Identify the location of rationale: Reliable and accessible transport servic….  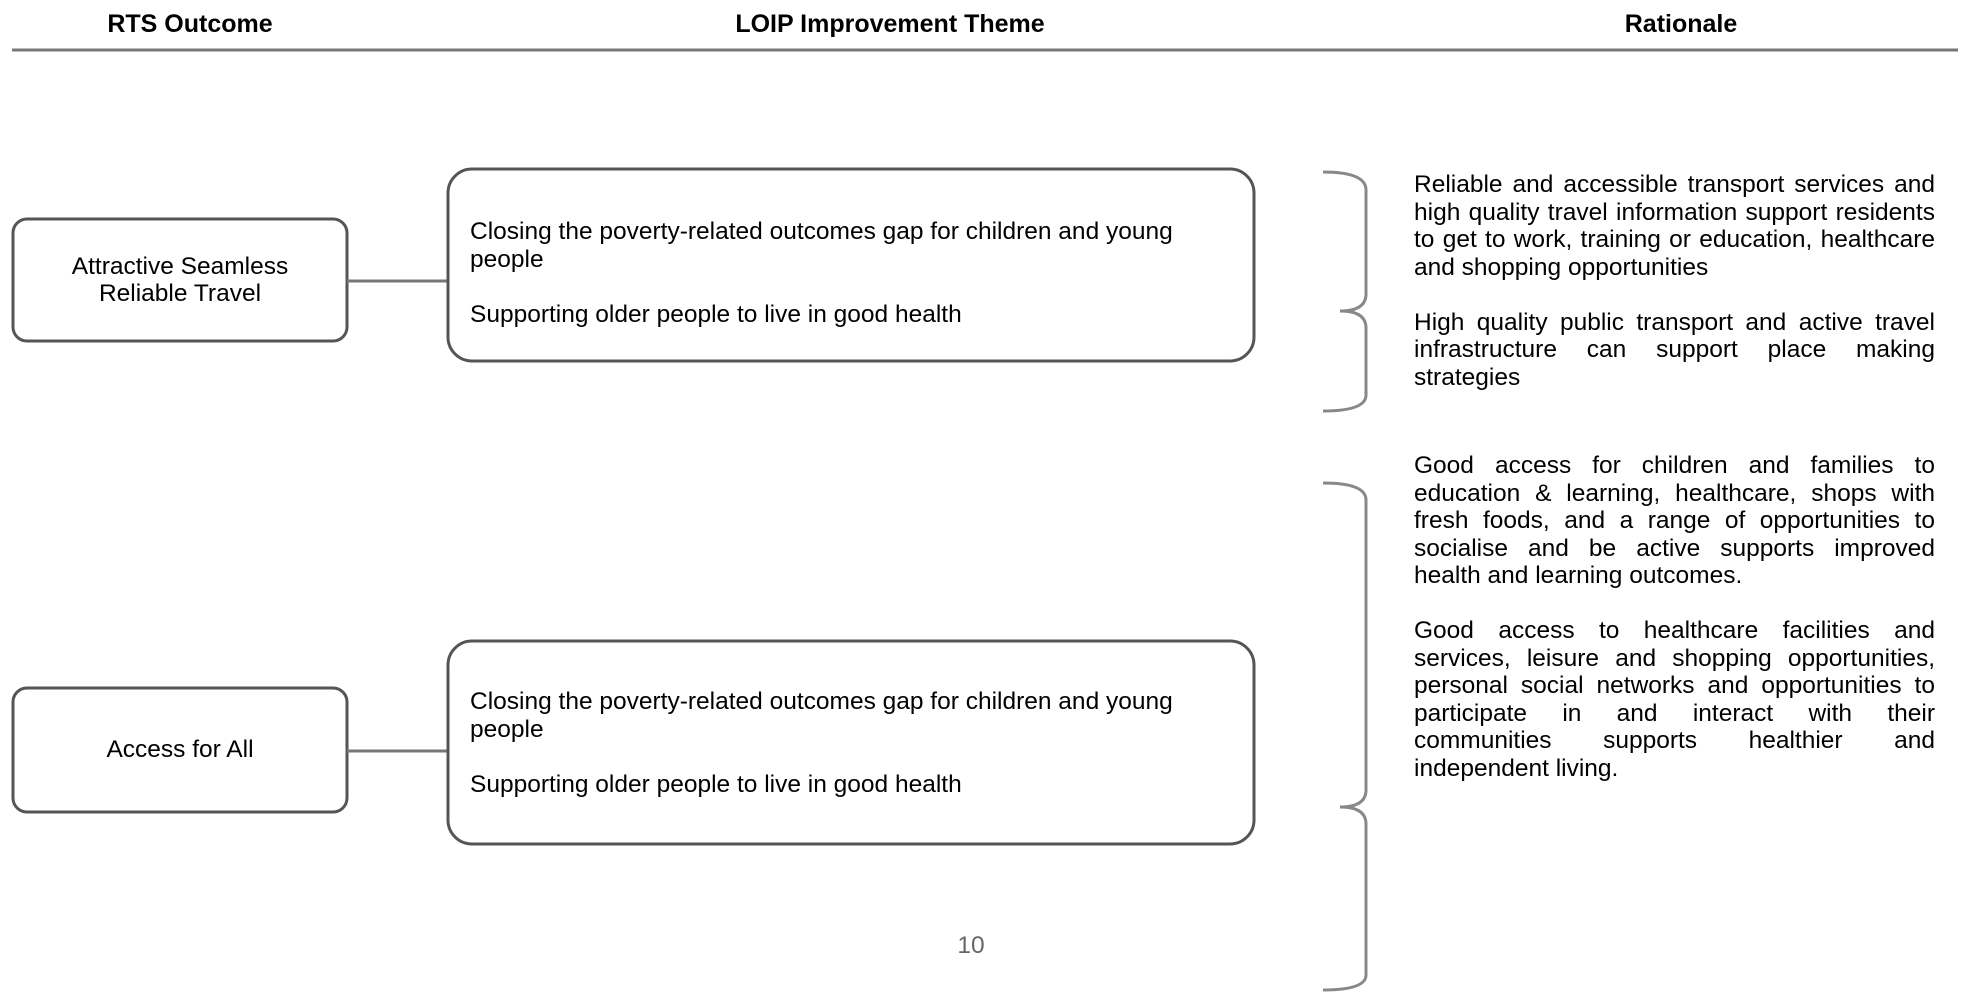
(1674, 226).